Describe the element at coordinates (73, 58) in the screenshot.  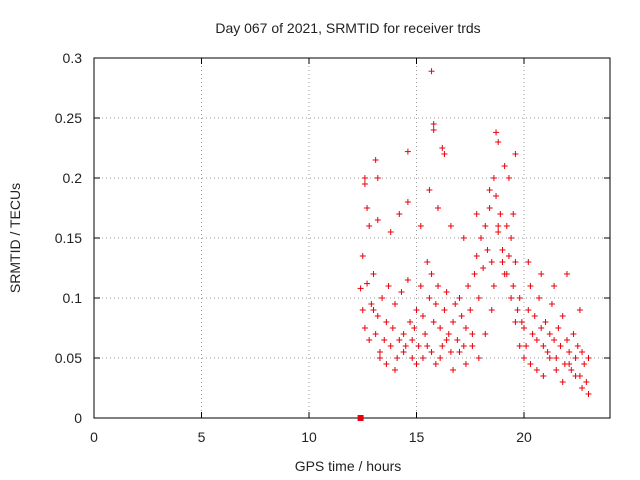
I see `y-tick-label: 0.3` at that location.